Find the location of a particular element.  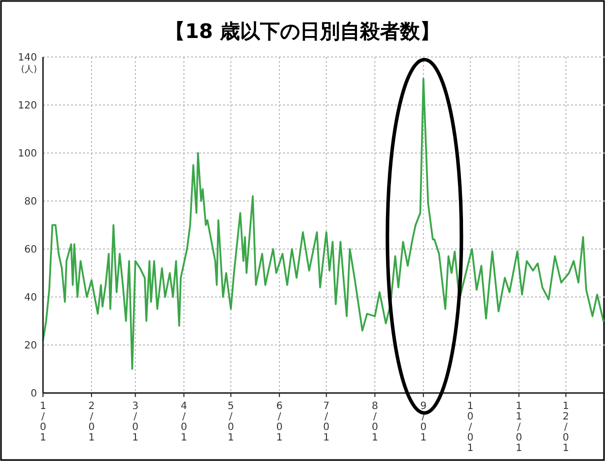

y-axis-title: (人) is located at coordinates (28, 69).